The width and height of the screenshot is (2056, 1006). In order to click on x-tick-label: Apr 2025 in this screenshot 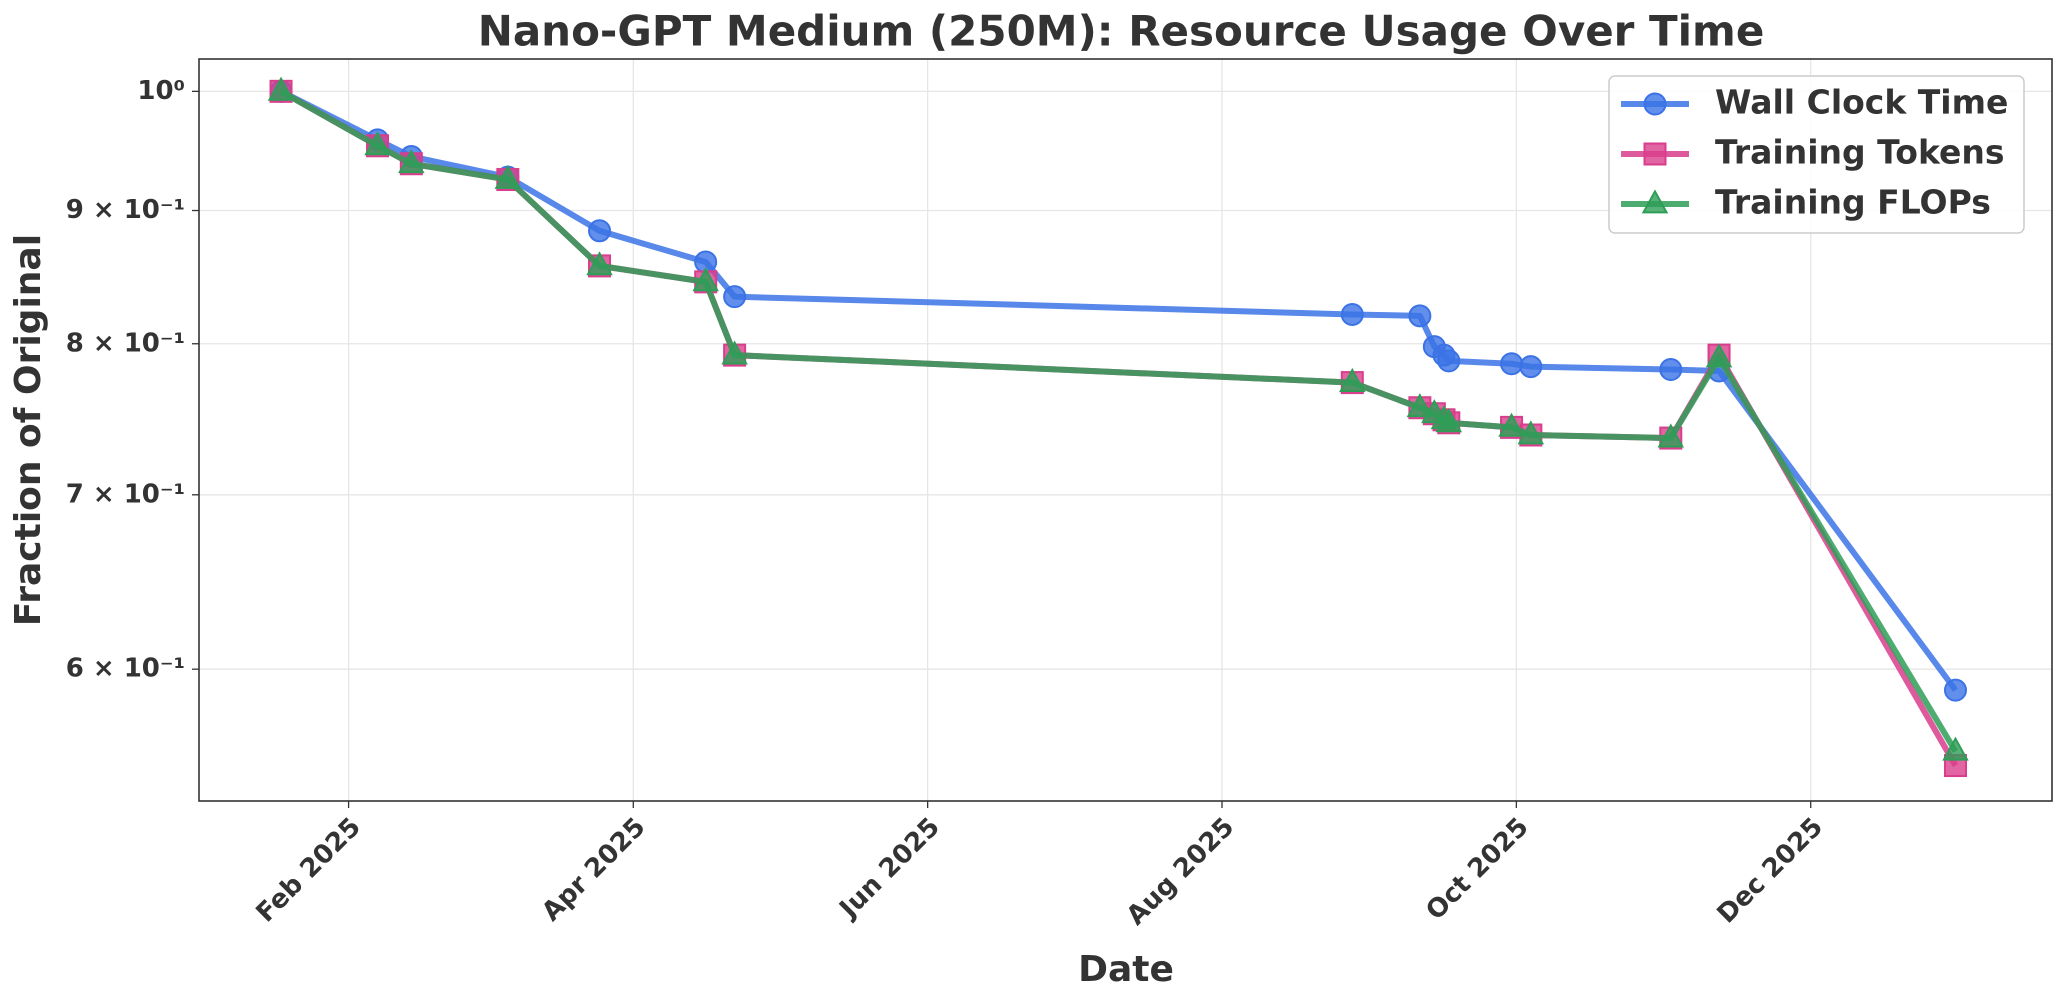, I will do `click(593, 869)`.